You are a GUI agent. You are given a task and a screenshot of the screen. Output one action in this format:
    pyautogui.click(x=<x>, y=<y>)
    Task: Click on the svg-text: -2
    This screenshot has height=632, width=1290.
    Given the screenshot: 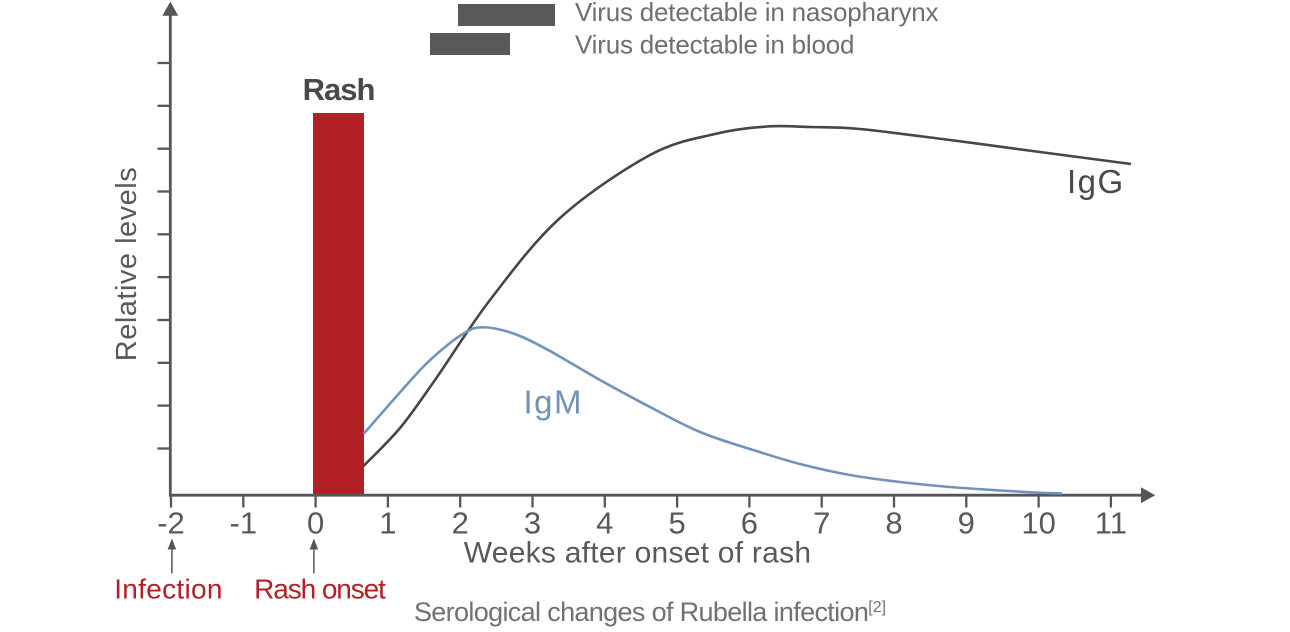 What is the action you would take?
    pyautogui.click(x=171, y=523)
    